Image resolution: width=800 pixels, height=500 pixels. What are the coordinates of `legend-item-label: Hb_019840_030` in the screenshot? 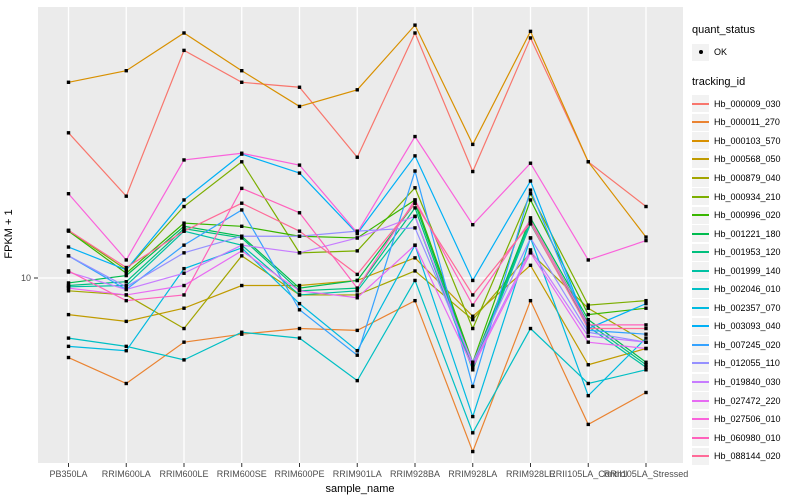 It's located at (747, 382).